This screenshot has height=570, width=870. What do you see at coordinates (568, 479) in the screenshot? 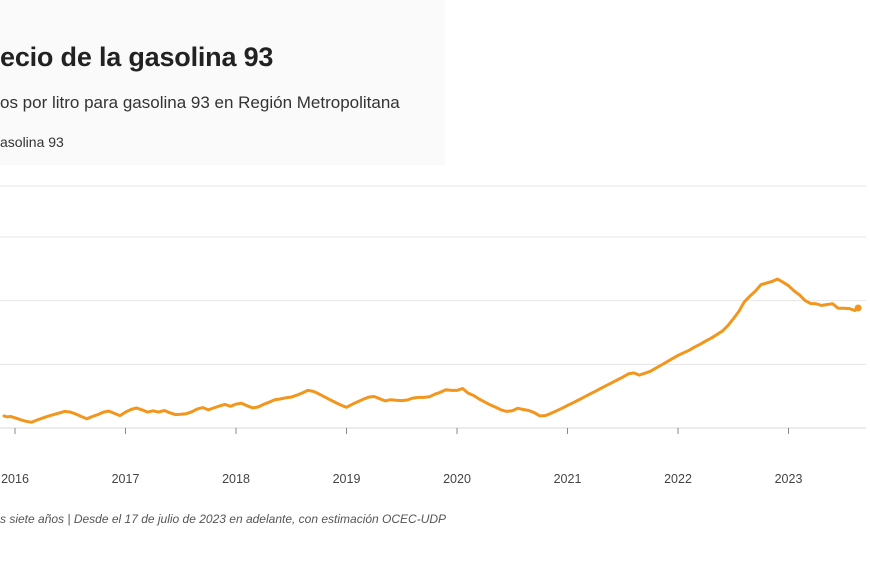
I see `x-tick-label-2021: 2021` at bounding box center [568, 479].